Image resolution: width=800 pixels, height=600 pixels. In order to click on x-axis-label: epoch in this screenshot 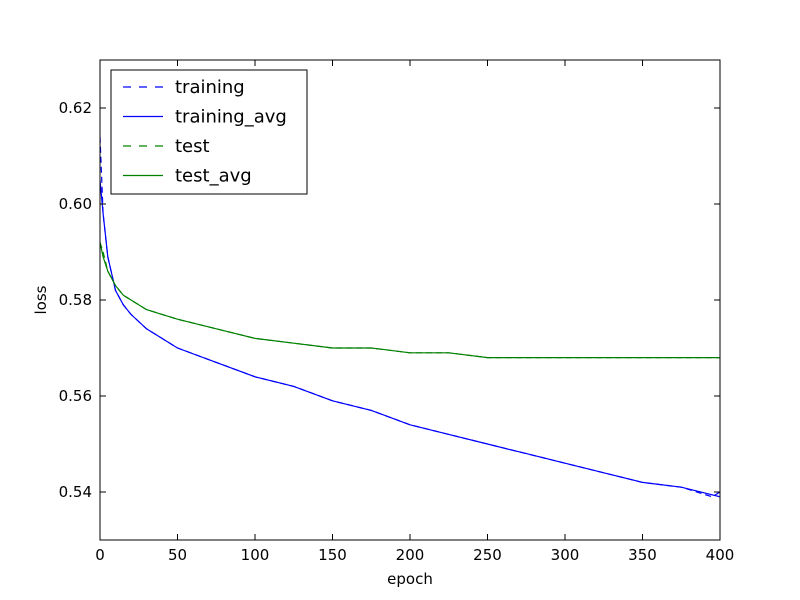, I will do `click(410, 579)`.